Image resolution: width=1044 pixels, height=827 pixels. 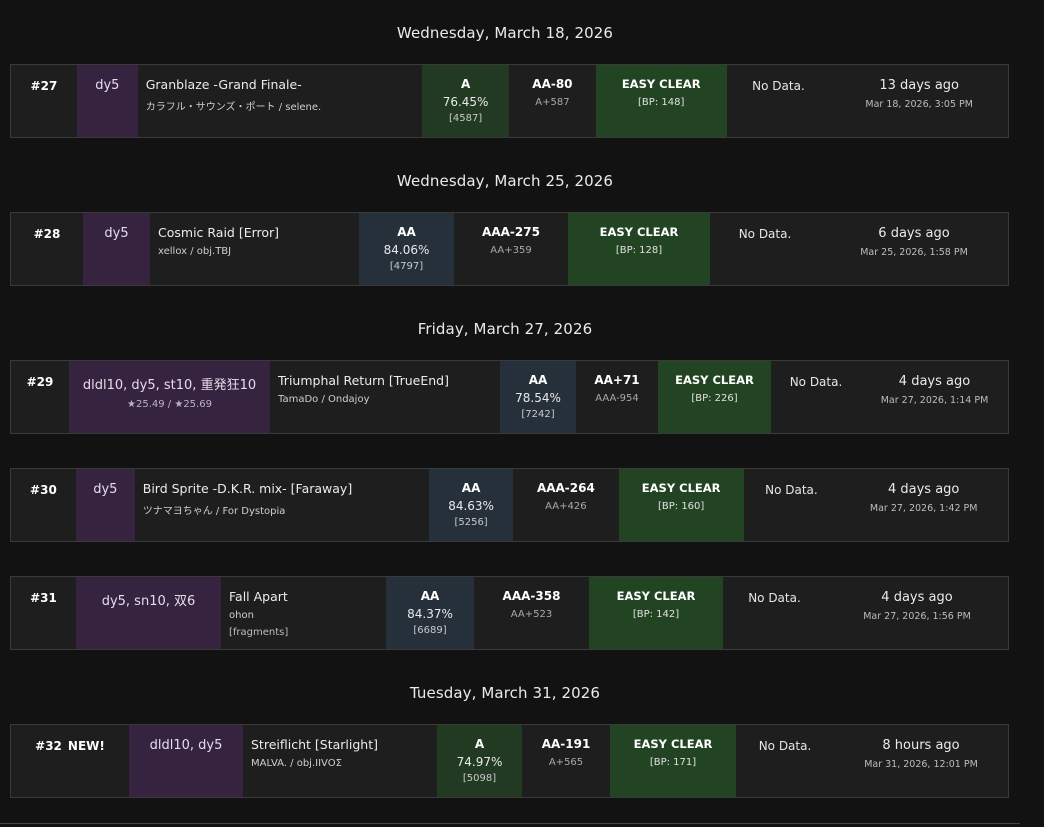 What do you see at coordinates (195, 251) in the screenshot?
I see `chart-artist: xellox / obj.TBJ` at bounding box center [195, 251].